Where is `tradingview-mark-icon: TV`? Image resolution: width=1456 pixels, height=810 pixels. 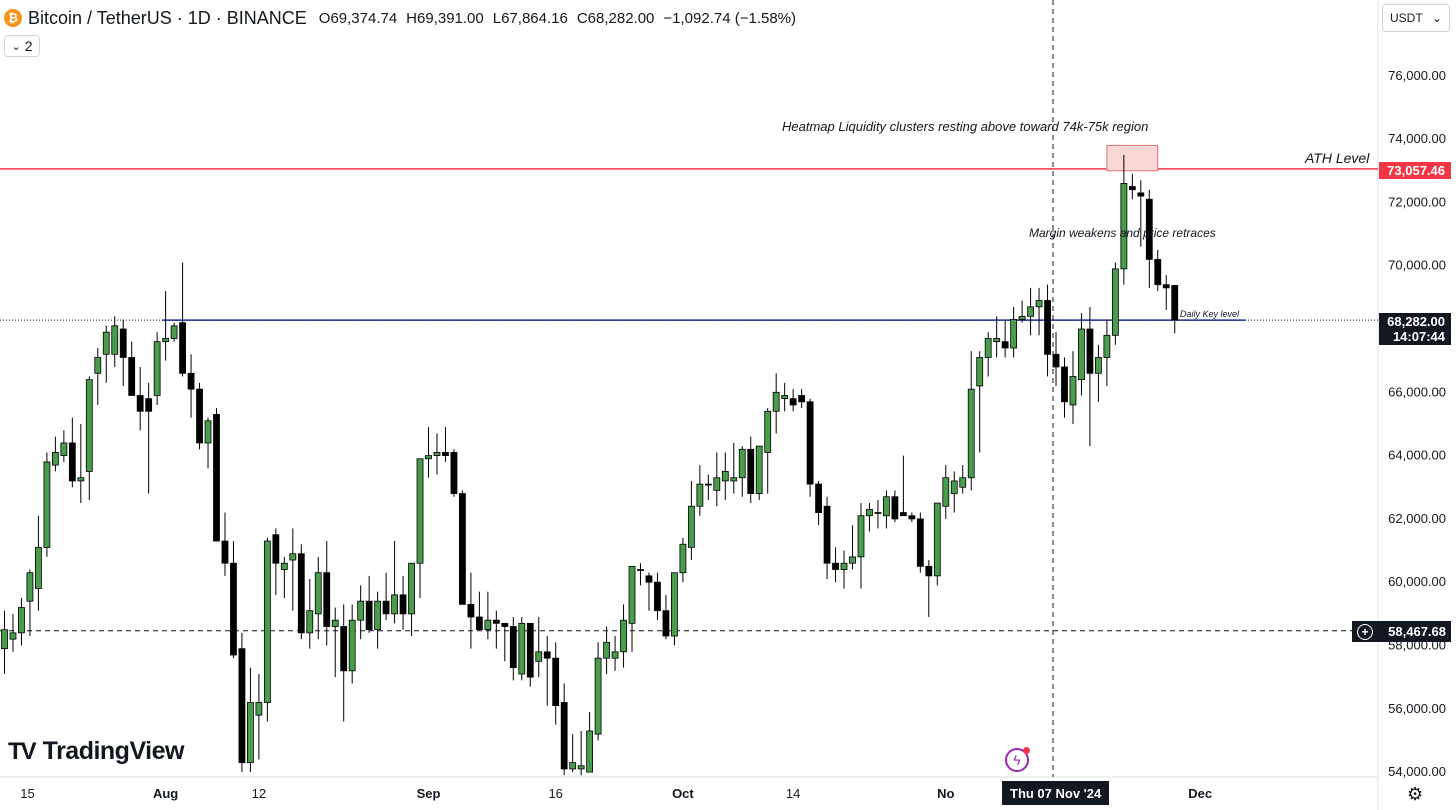
tradingview-mark-icon: TV is located at coordinates (22, 751).